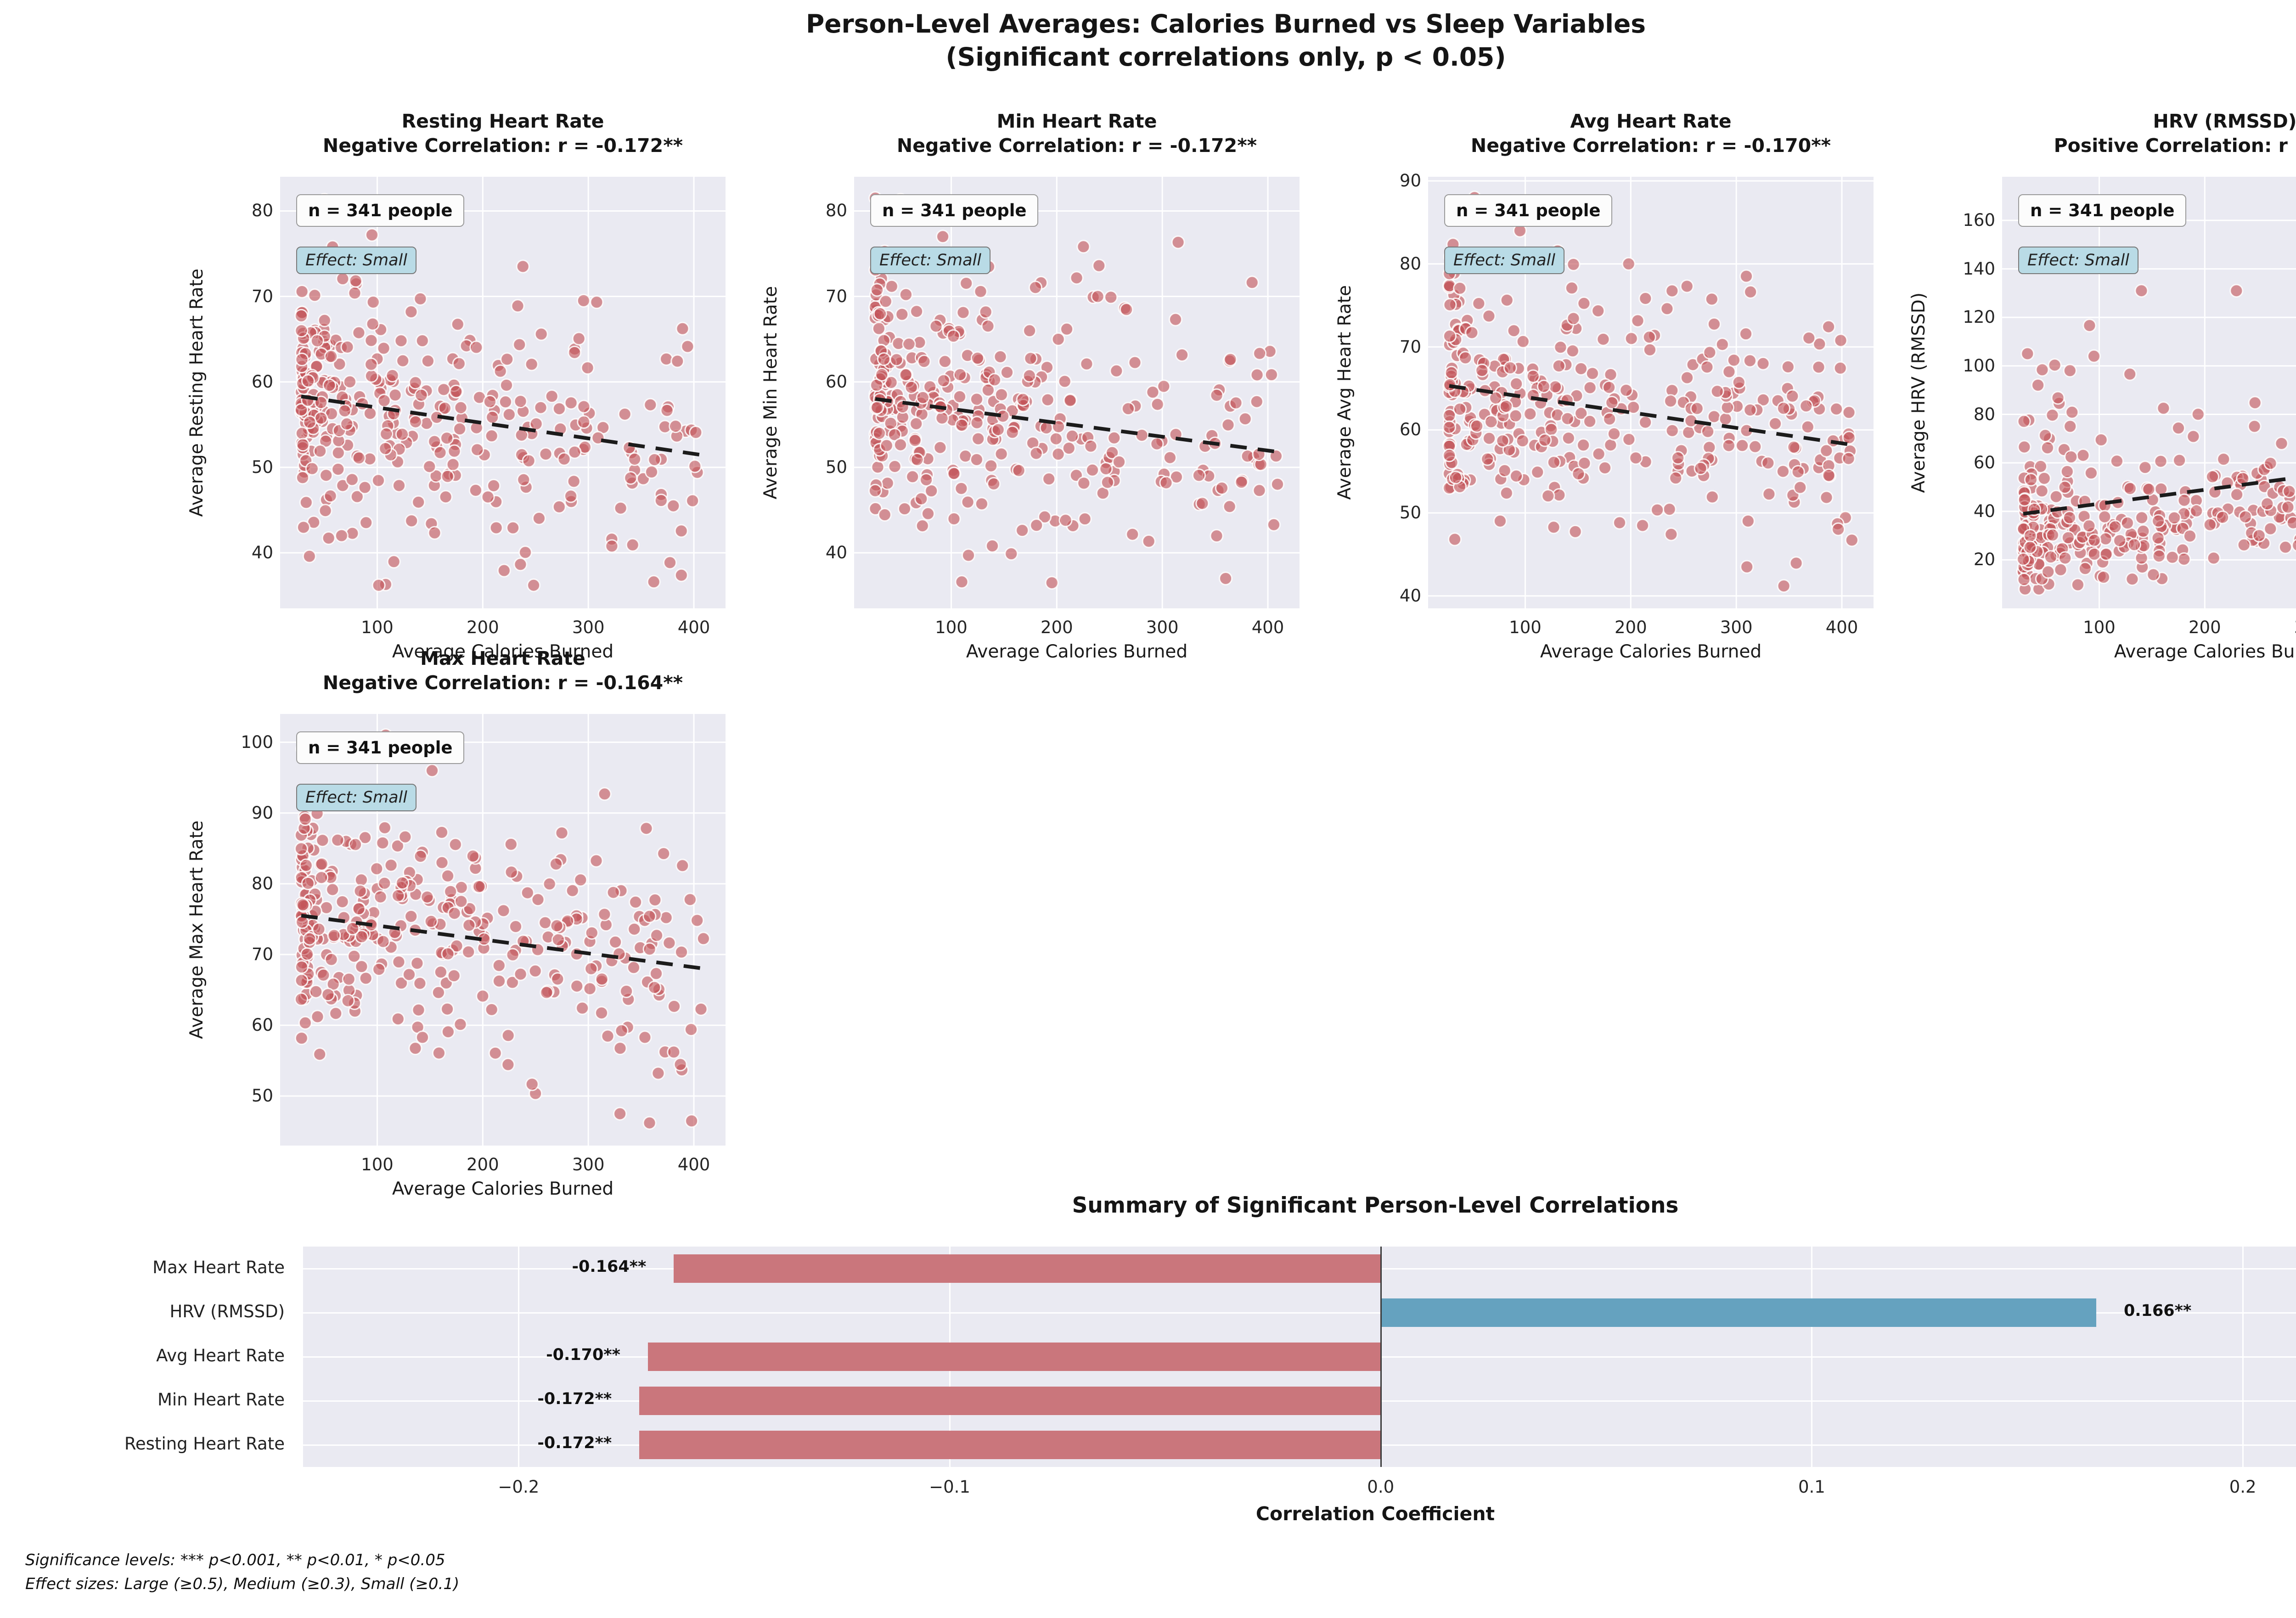  I want to click on y-tick-label: 40, so click(1410, 595).